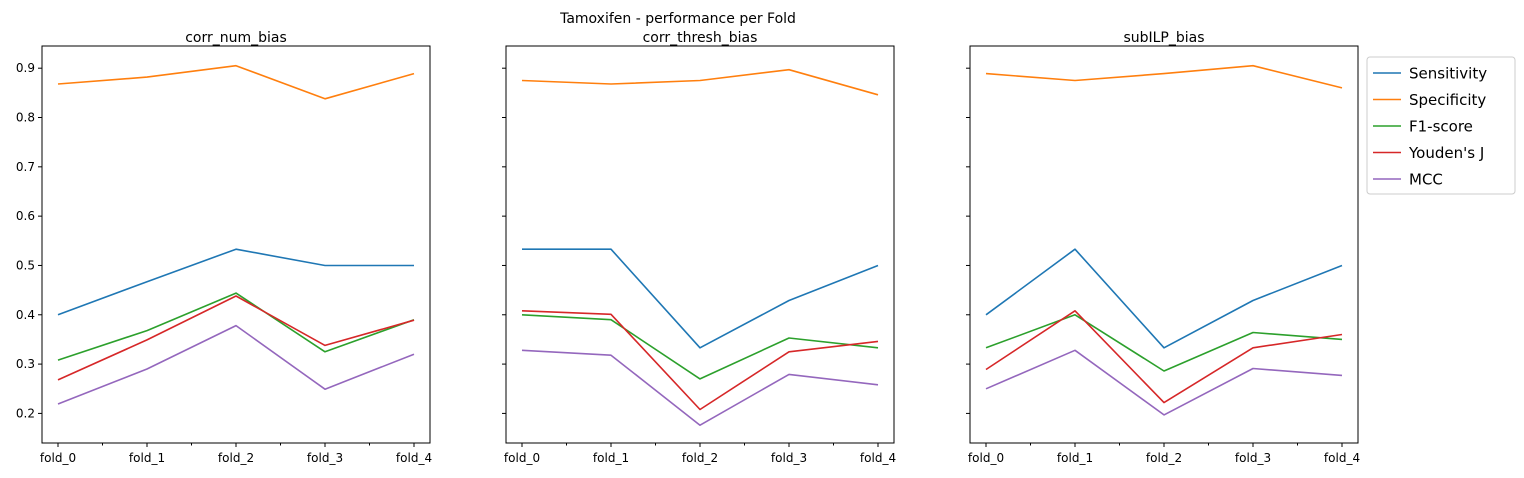  Describe the element at coordinates (25, 216) in the screenshot. I see `y-tick-label: 0.6` at that location.